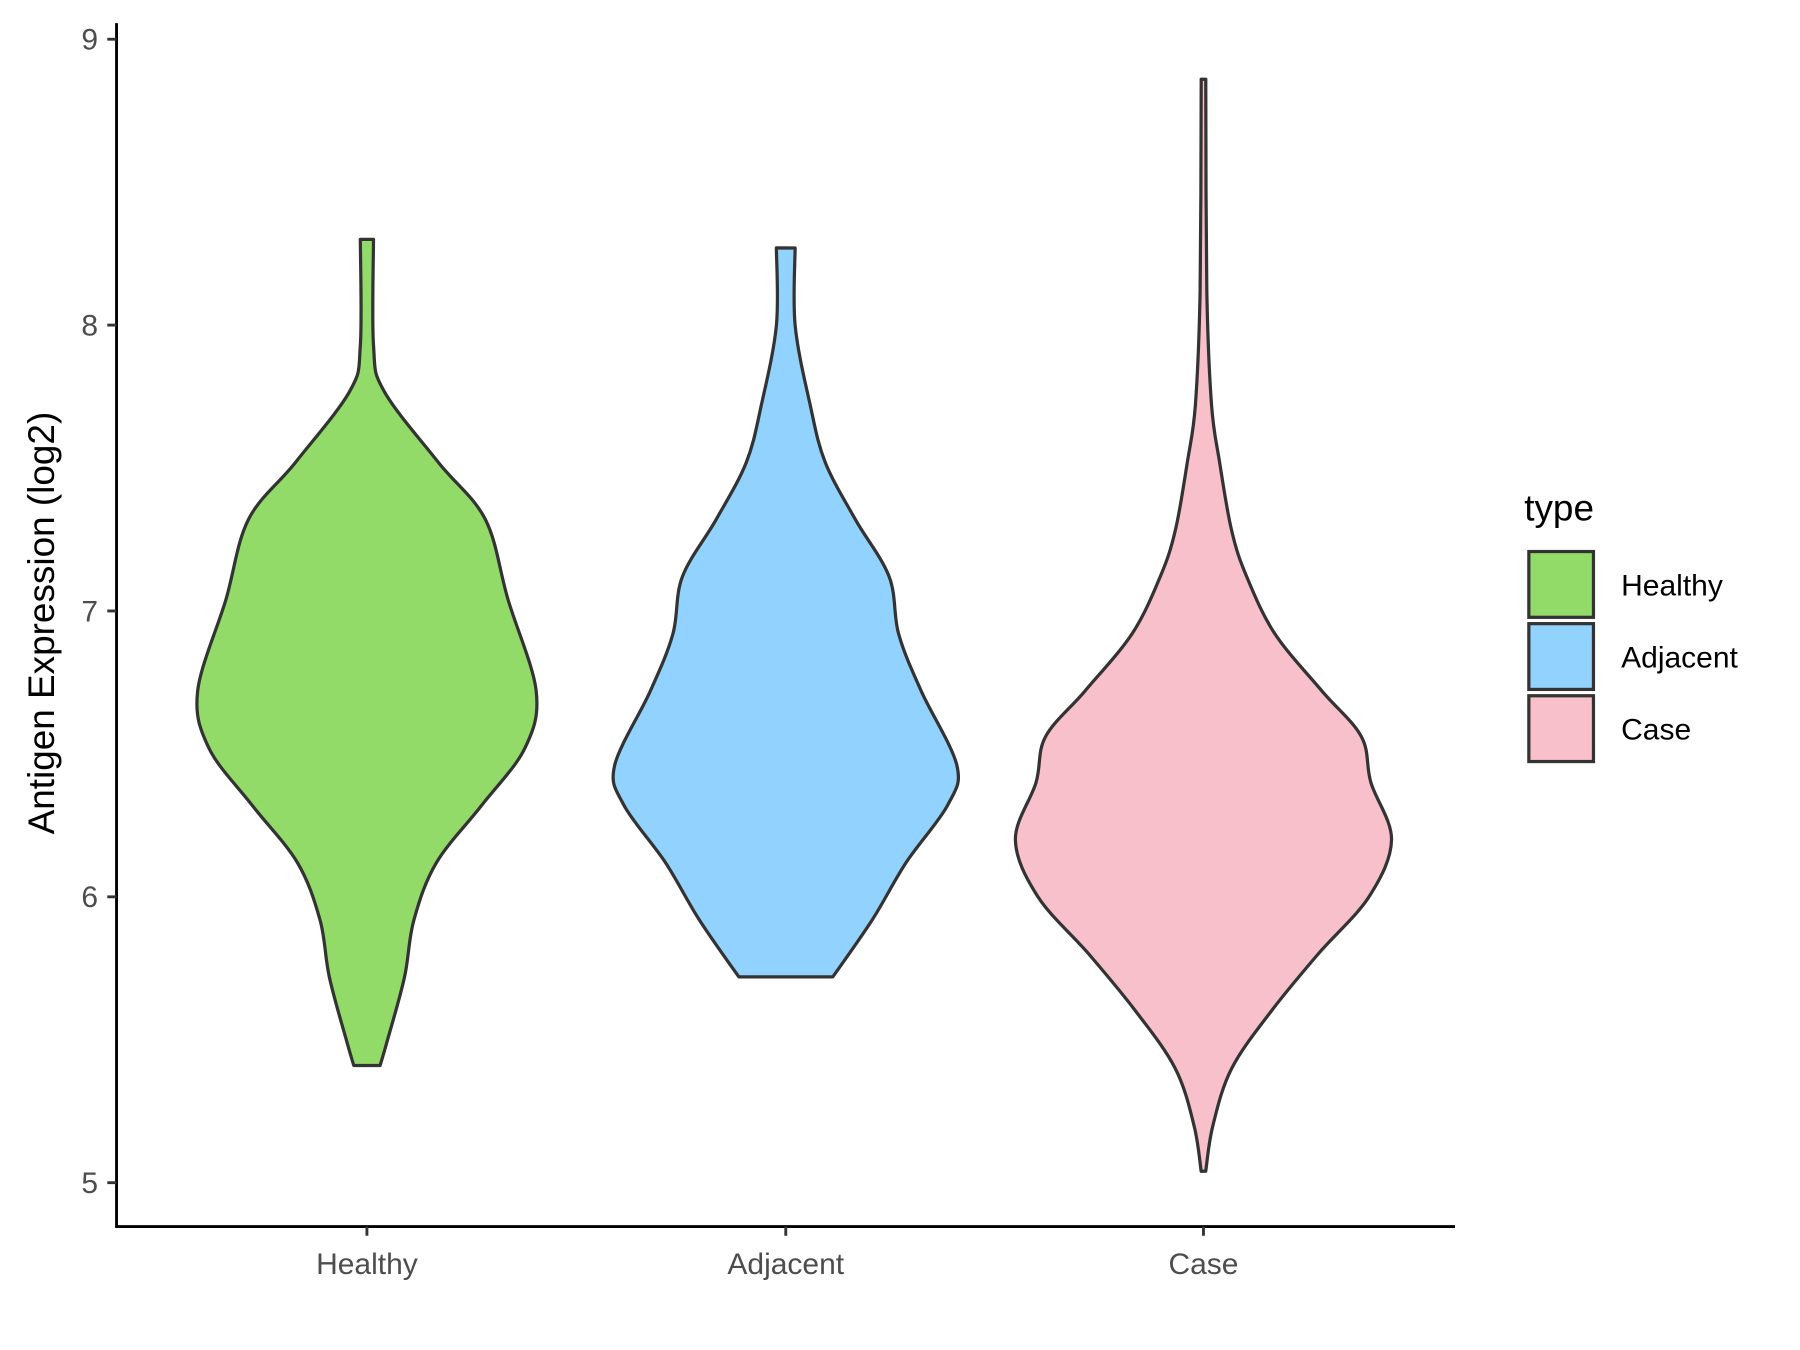 The width and height of the screenshot is (1800, 1350). Describe the element at coordinates (1631, 625) in the screenshot. I see `legend: type Healthy Adjacent Case` at that location.